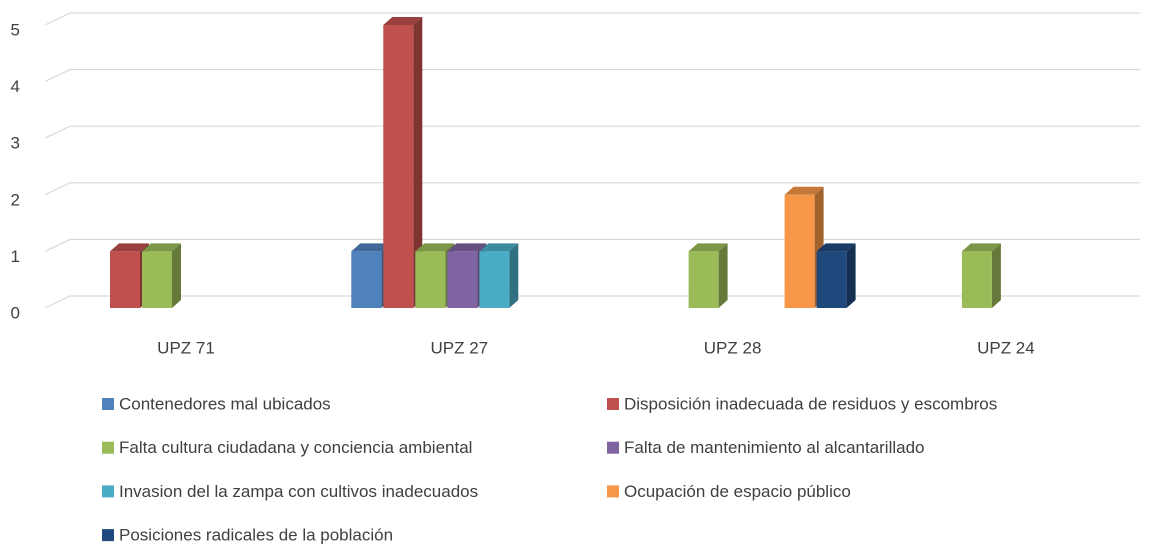 The width and height of the screenshot is (1163, 548). What do you see at coordinates (15, 256) in the screenshot?
I see `y-tick-label: 1` at bounding box center [15, 256].